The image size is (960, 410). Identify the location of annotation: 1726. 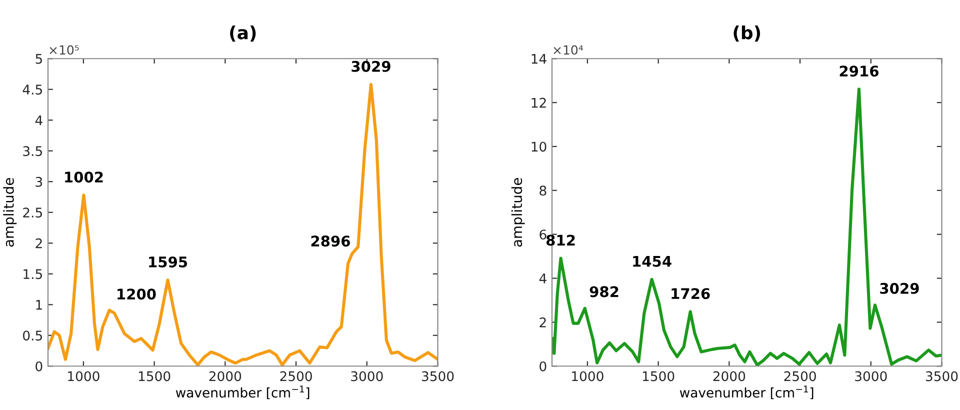
(691, 294).